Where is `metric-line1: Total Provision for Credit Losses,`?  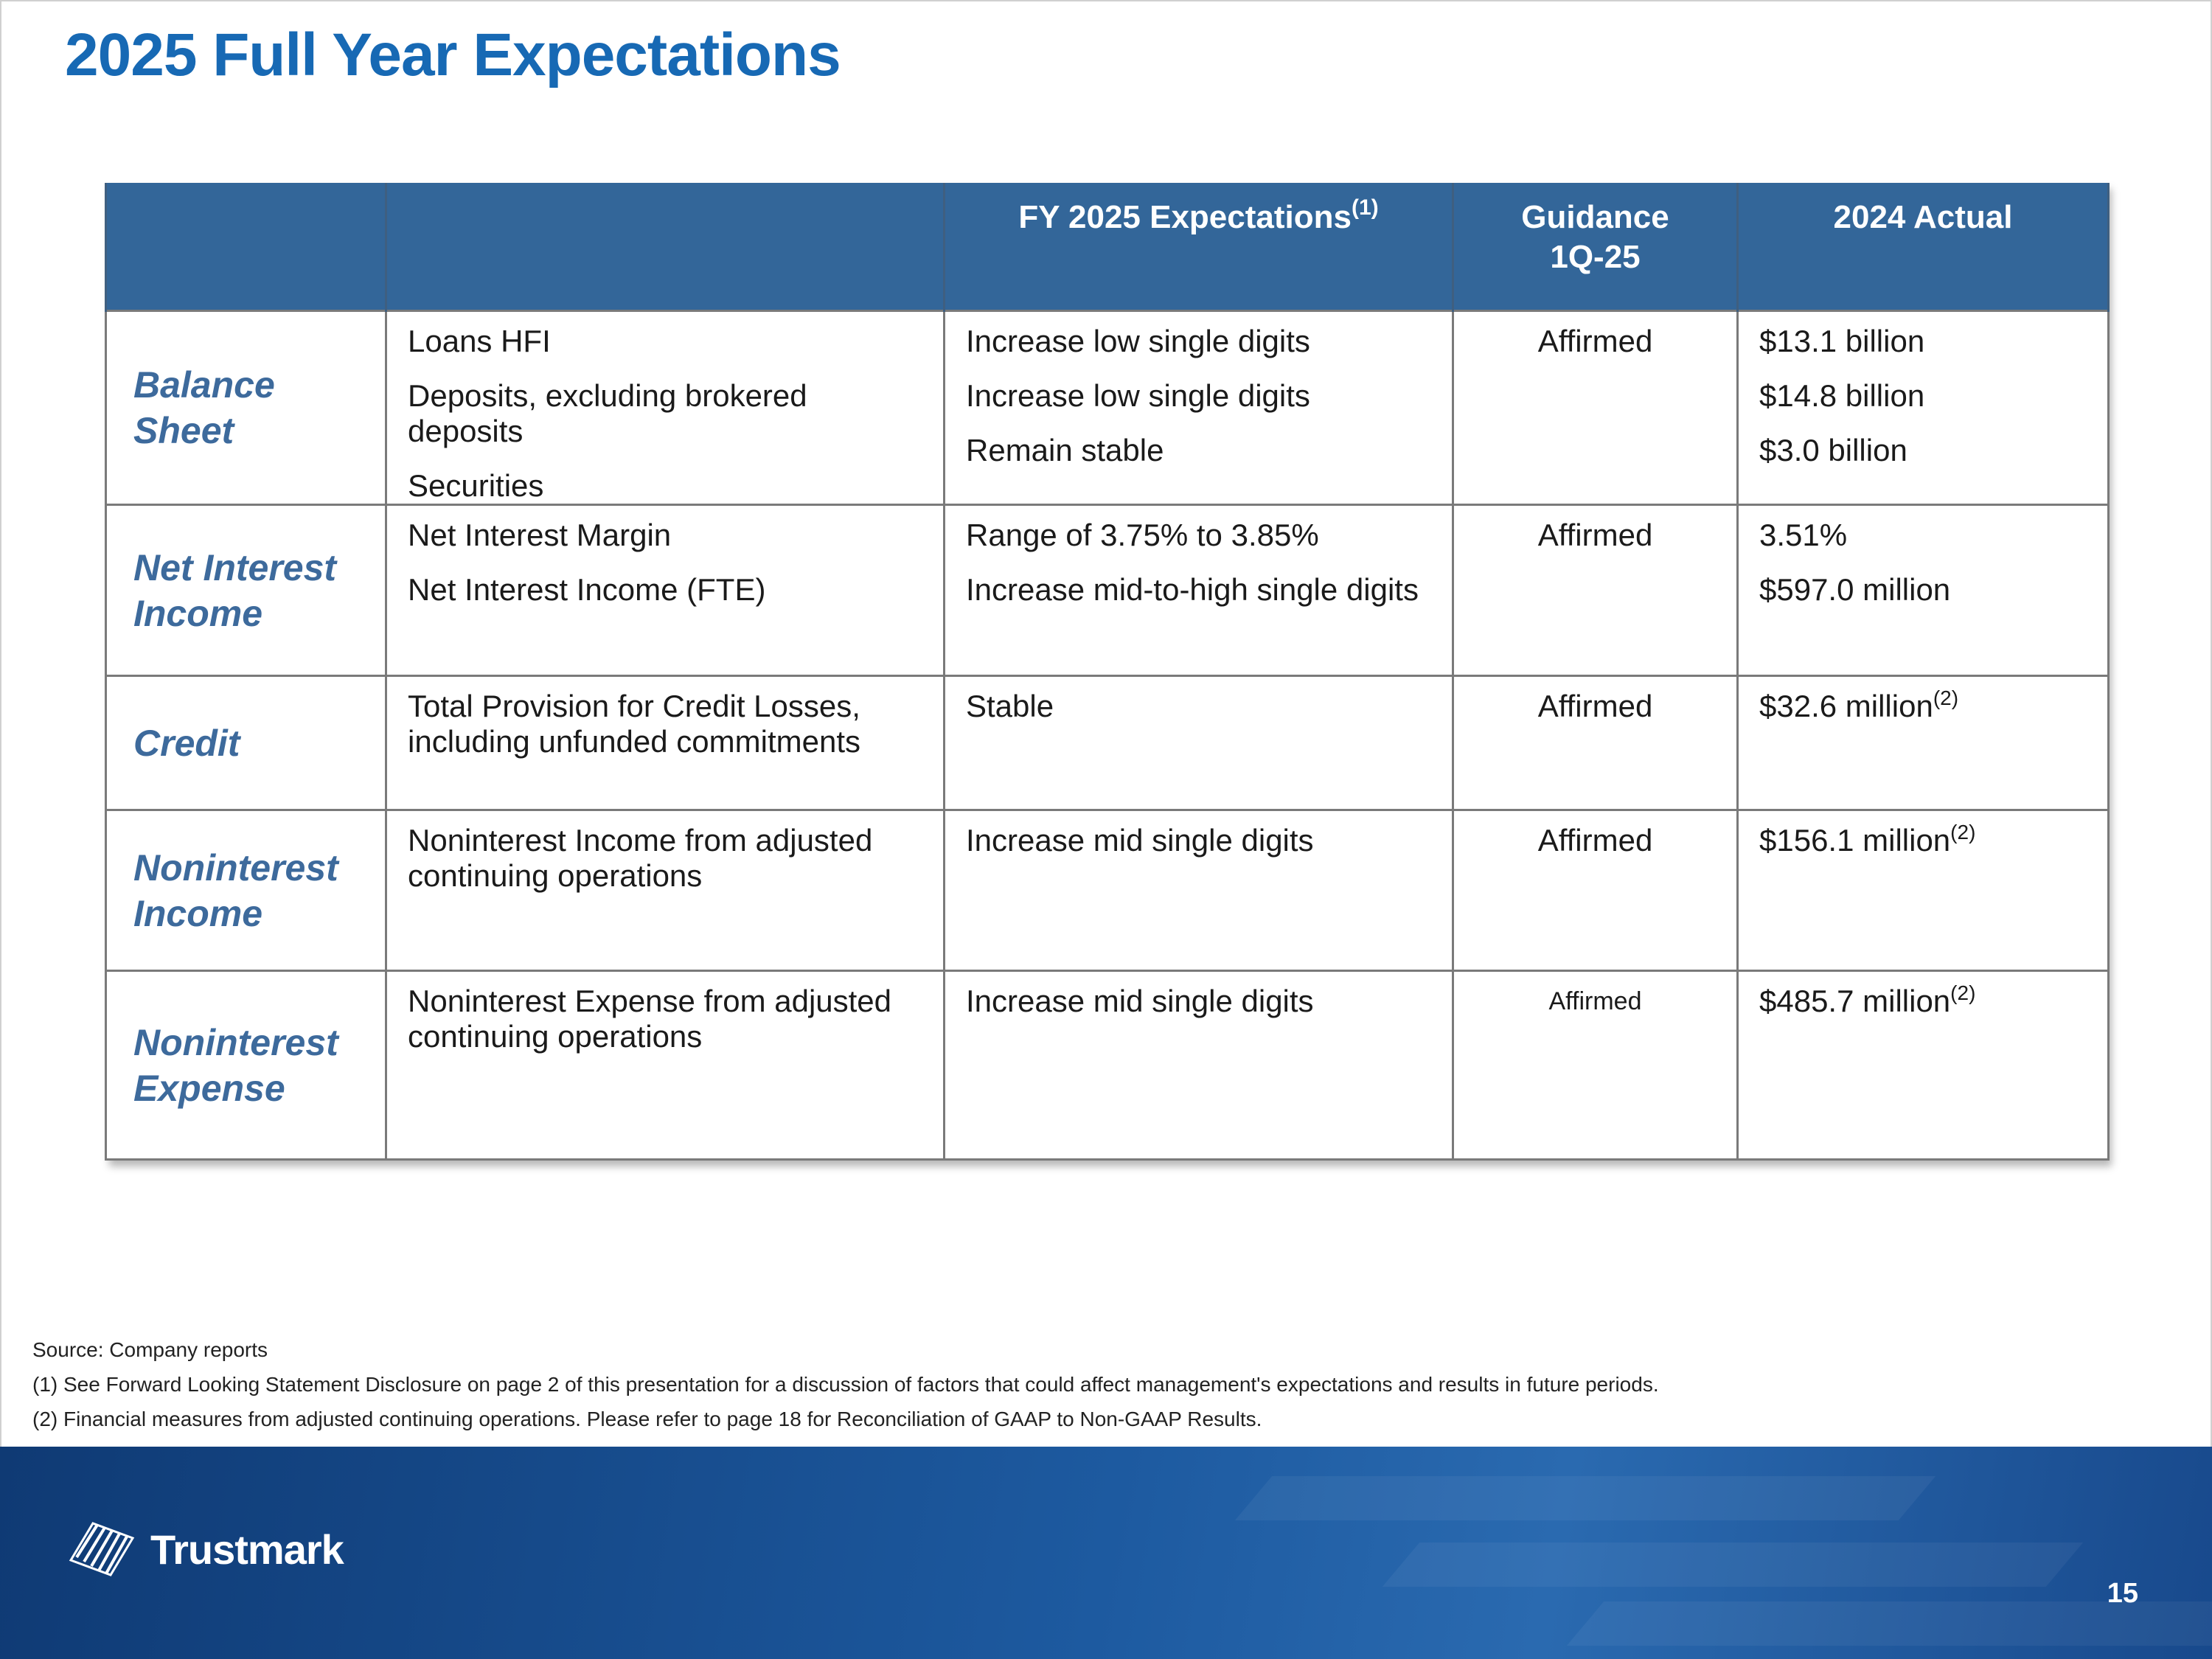
metric-line1: Total Provision for Credit Losses, is located at coordinates (634, 706).